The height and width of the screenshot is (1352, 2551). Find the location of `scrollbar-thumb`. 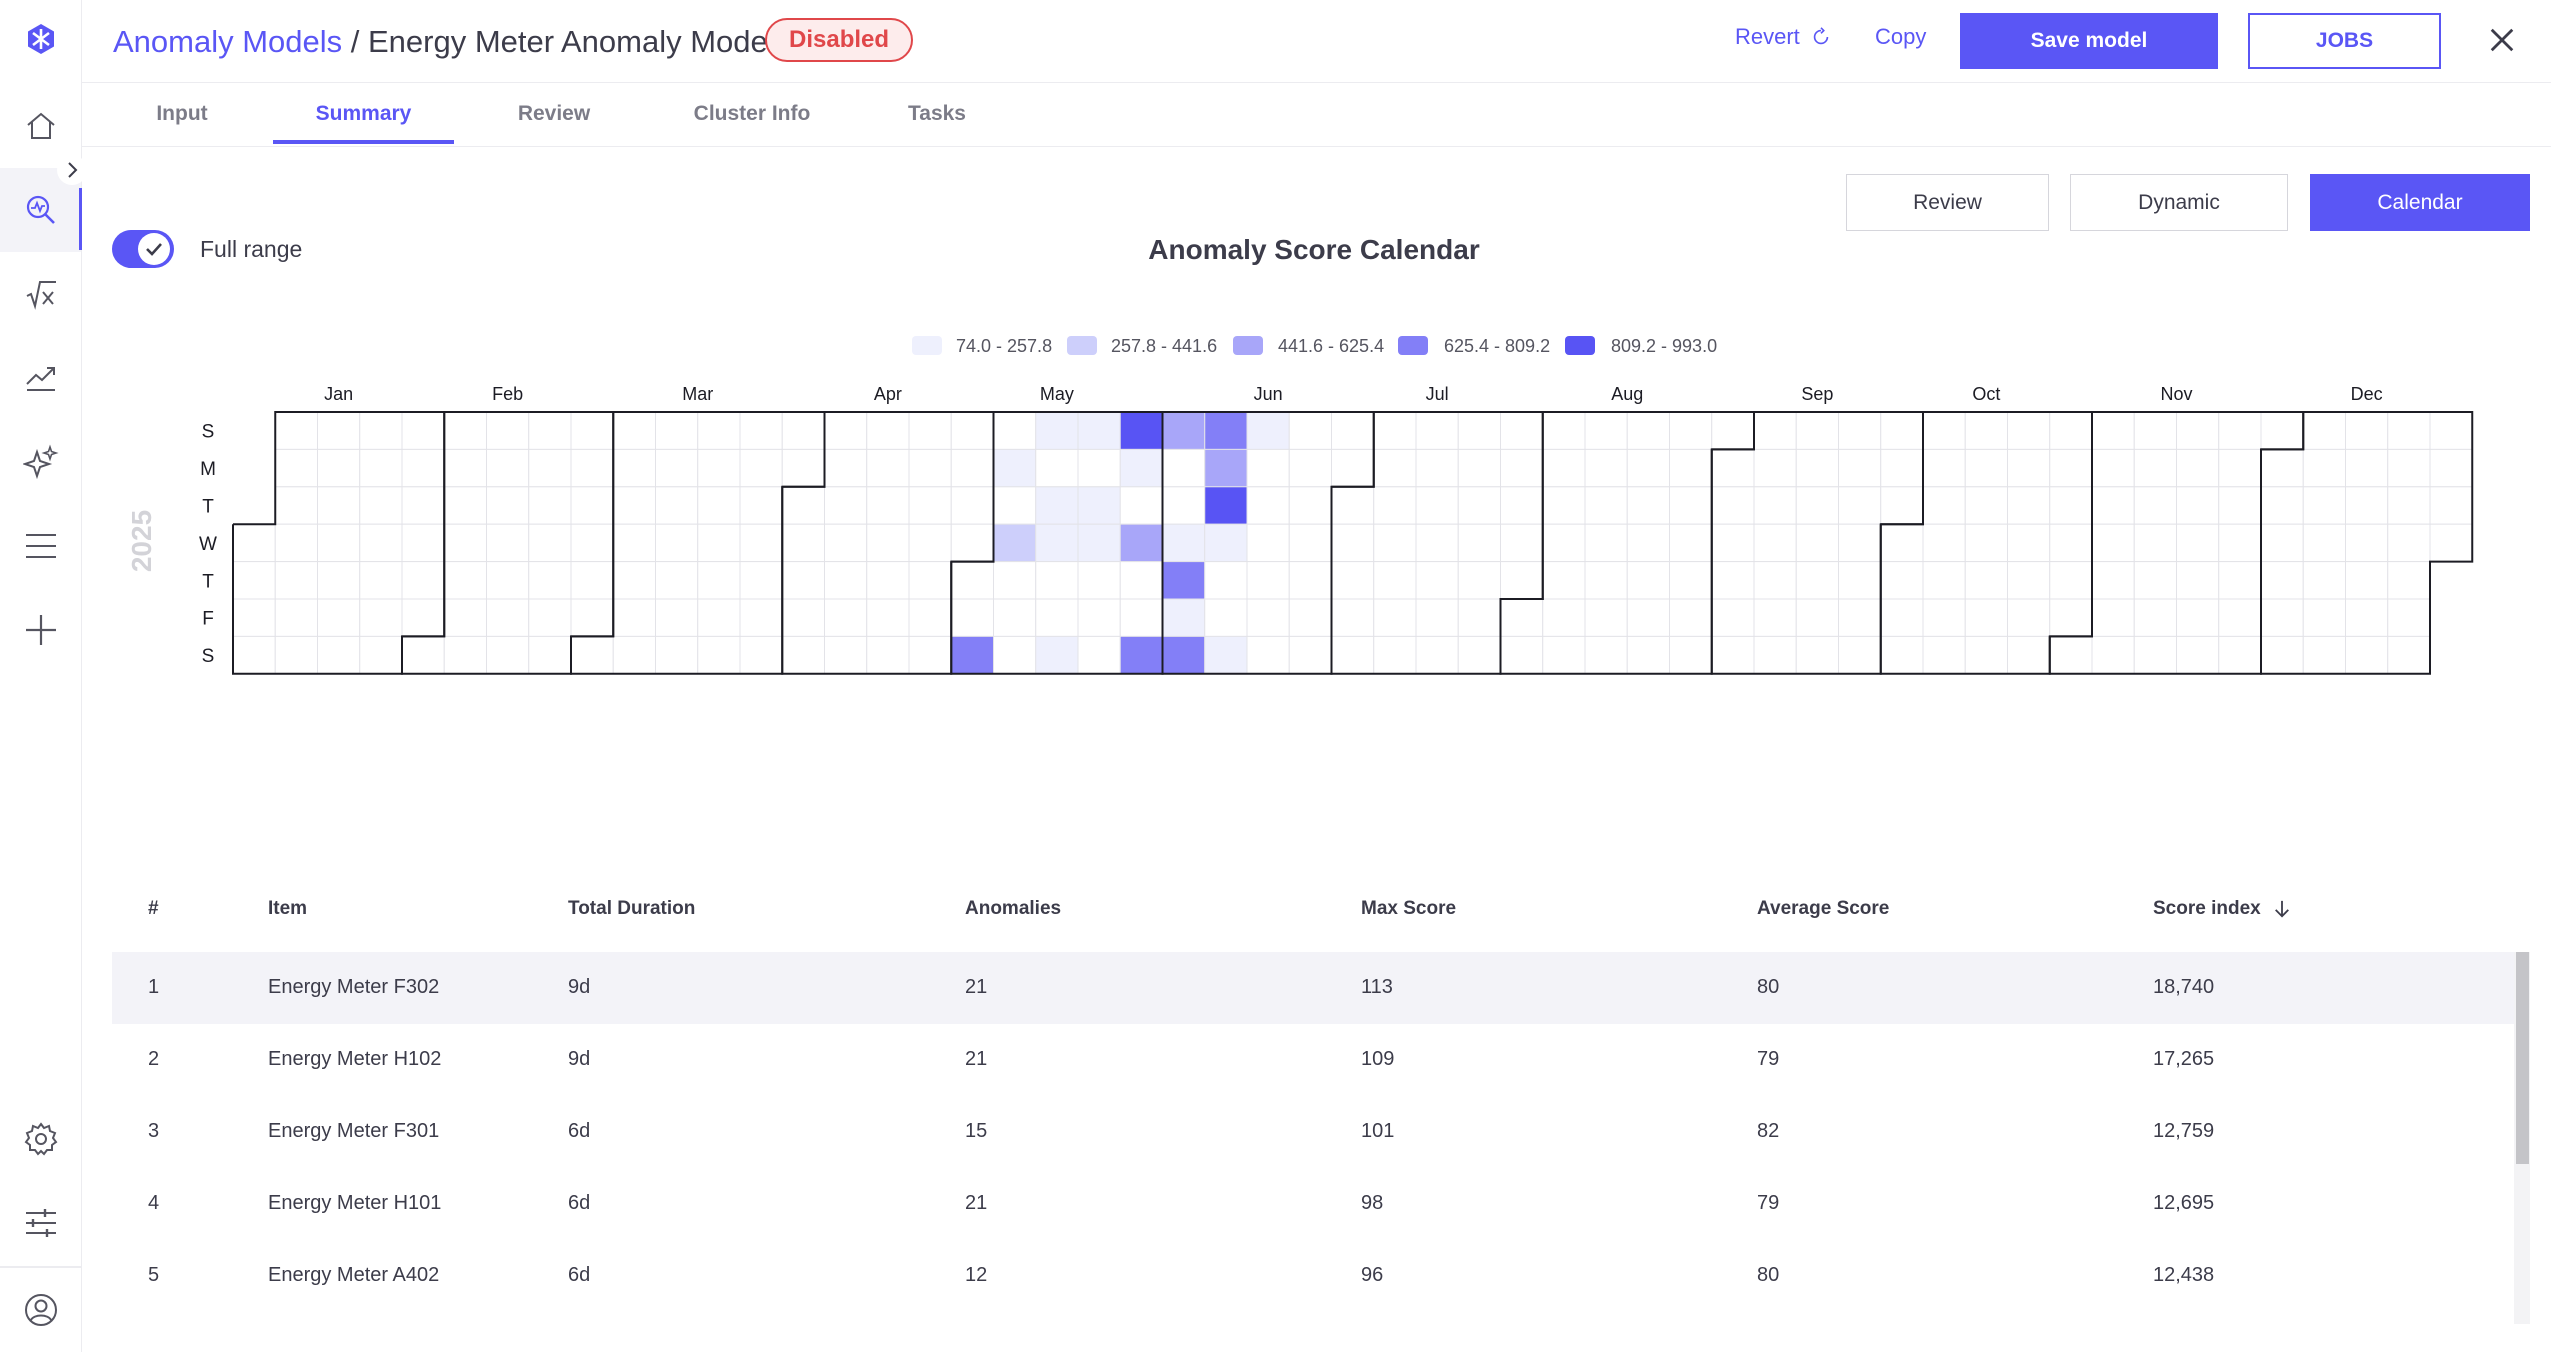

scrollbar-thumb is located at coordinates (2522, 1058).